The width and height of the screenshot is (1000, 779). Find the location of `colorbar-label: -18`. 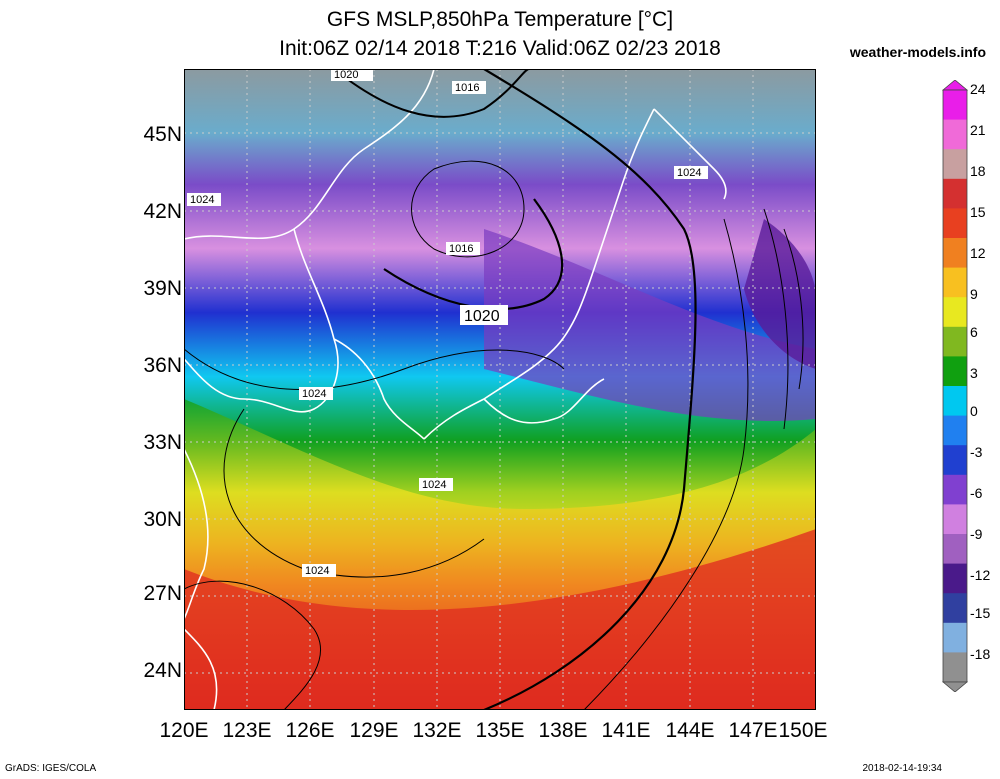

colorbar-label: -18 is located at coordinates (980, 654).